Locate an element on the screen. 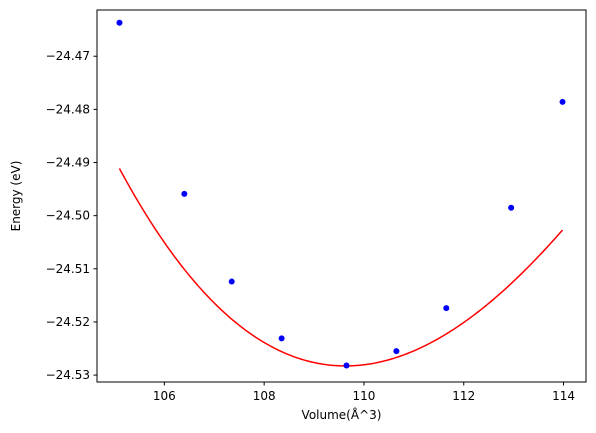  y-tick-label: −24.50 is located at coordinates (68, 216).